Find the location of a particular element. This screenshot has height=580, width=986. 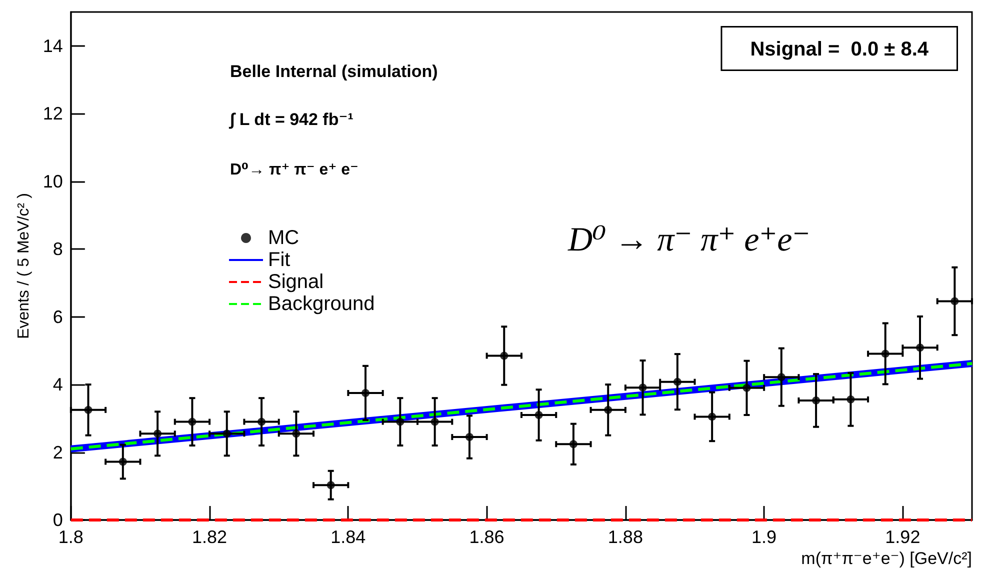

x-tick-label: 1.86 is located at coordinates (486, 537).